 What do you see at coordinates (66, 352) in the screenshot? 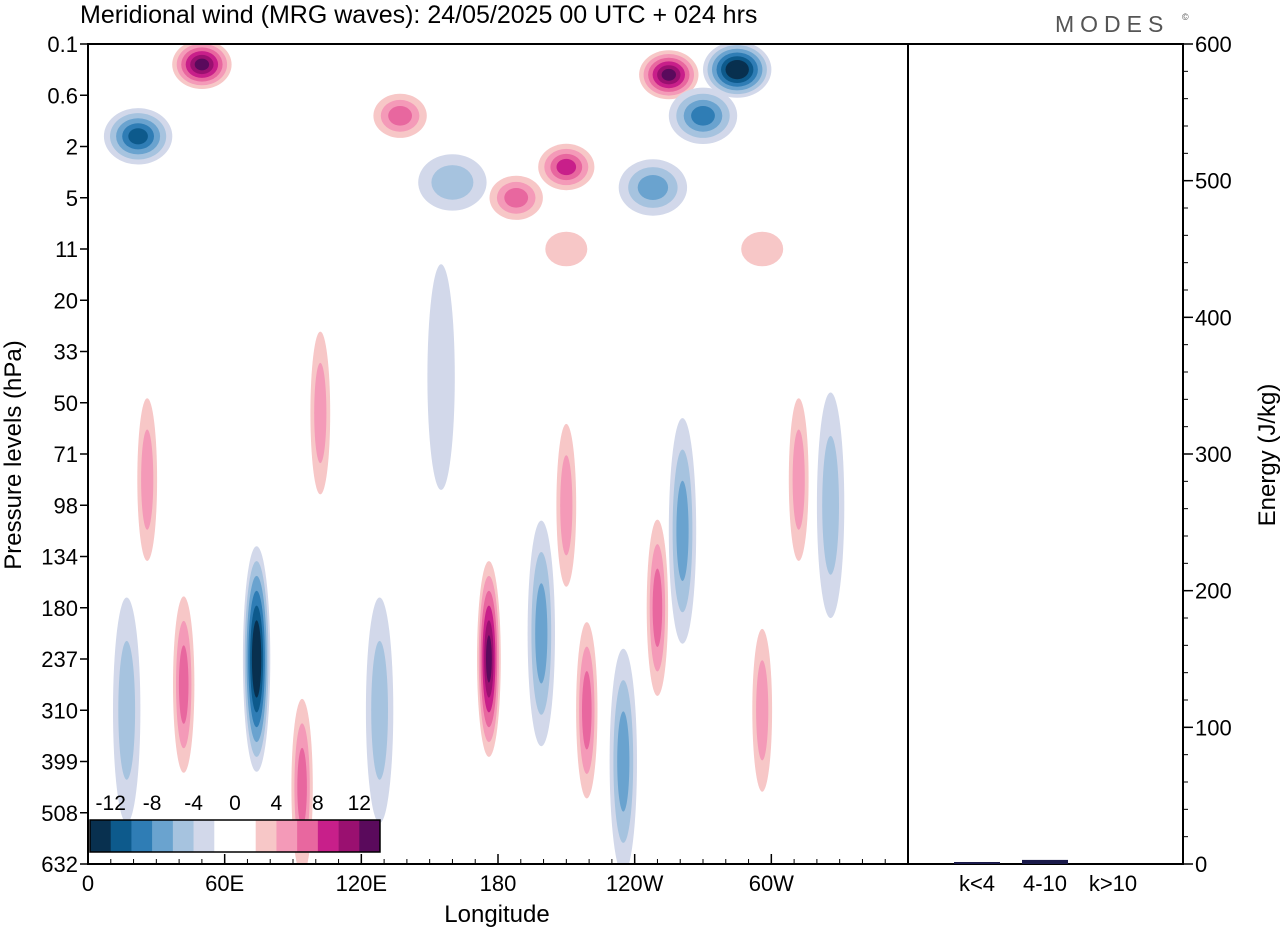
I see `y-tick-label: 33` at bounding box center [66, 352].